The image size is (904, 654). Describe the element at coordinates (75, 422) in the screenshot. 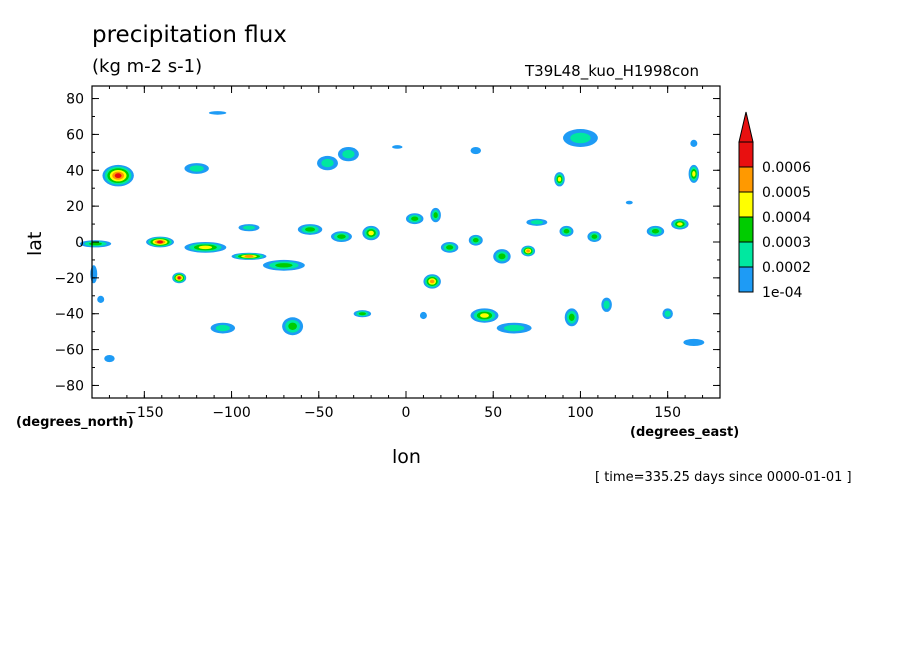

I see `y-unit-label: (degrees_north)` at that location.